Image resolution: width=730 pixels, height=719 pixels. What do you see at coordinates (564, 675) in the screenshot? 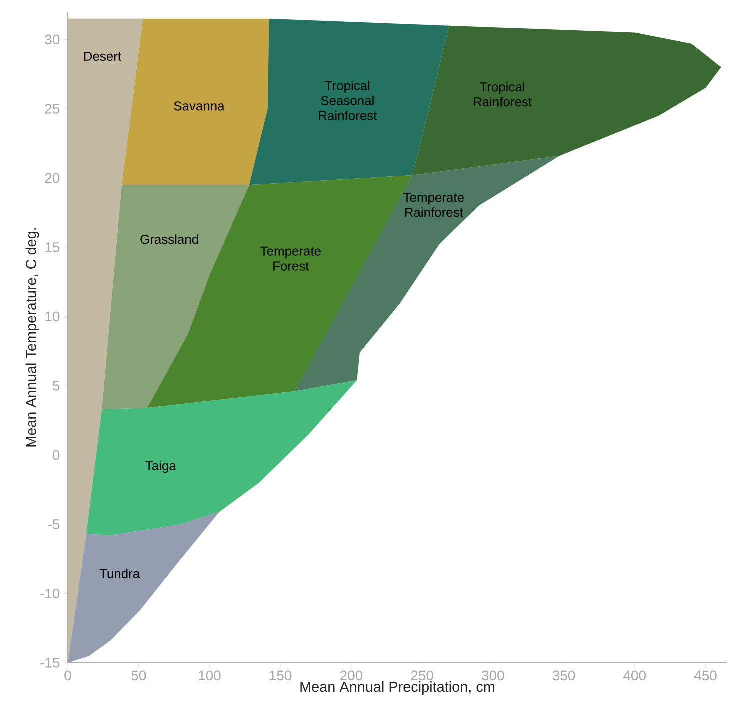
I see `x-tick-label: 350` at bounding box center [564, 675].